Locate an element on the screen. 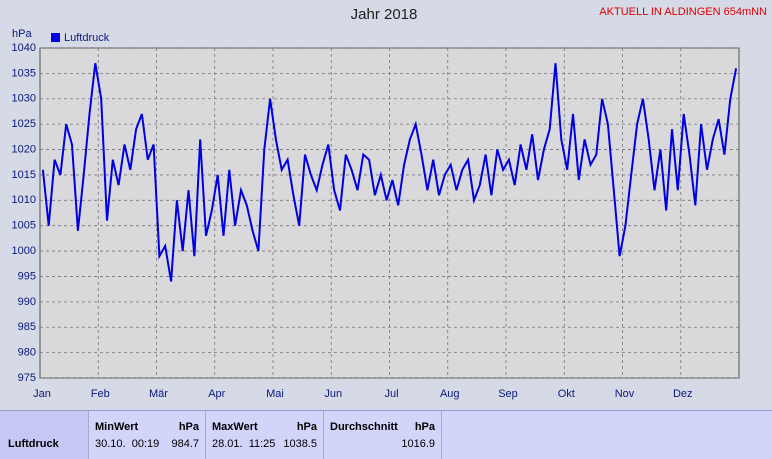 This screenshot has height=459, width=772. x-tick-label: Apr is located at coordinates (216, 394).